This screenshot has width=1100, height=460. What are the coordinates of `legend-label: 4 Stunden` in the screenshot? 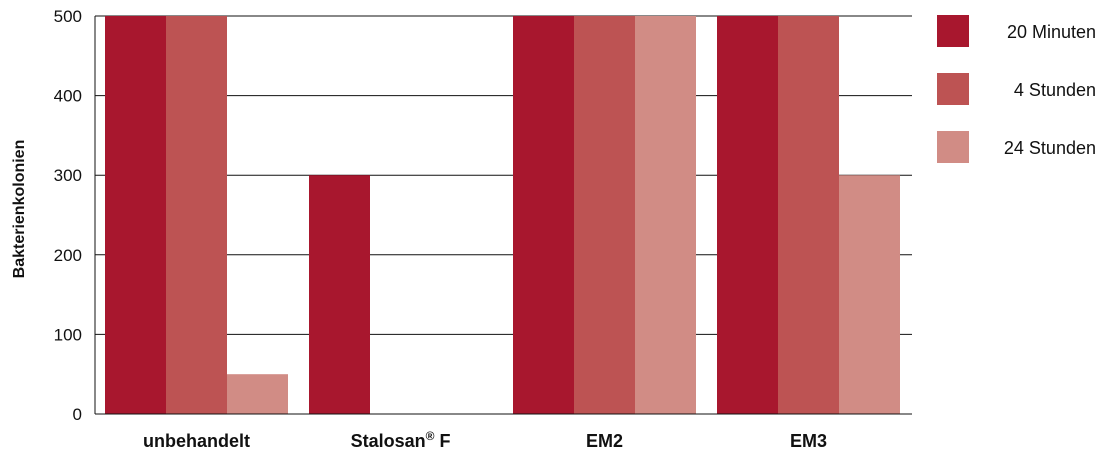 It's located at (1055, 90).